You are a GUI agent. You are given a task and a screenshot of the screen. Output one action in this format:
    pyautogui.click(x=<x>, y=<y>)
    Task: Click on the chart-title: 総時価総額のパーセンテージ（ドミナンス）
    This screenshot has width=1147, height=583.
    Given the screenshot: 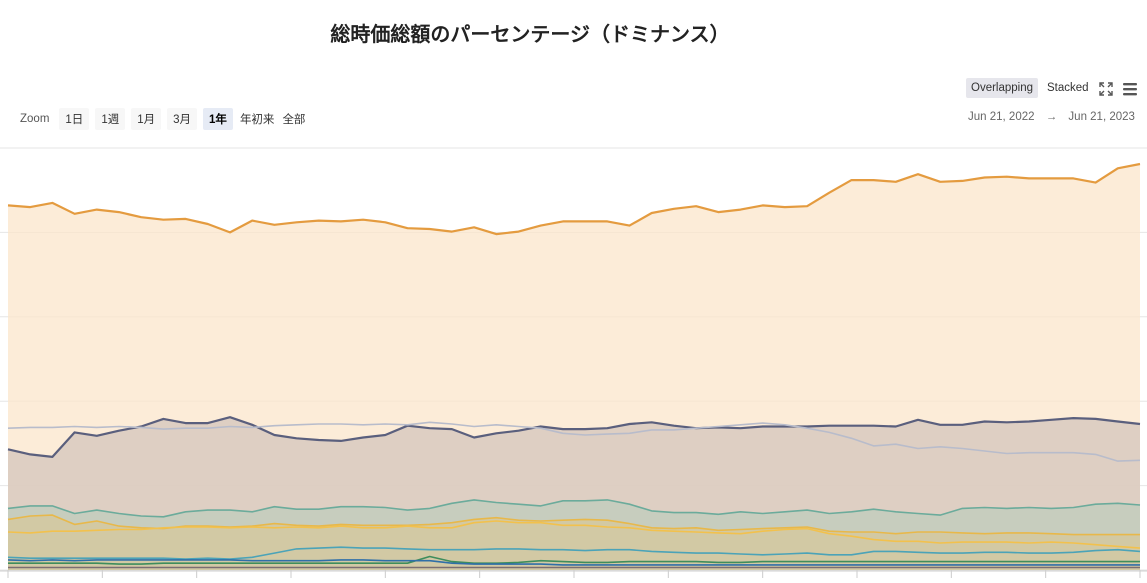 What is the action you would take?
    pyautogui.click(x=530, y=34)
    